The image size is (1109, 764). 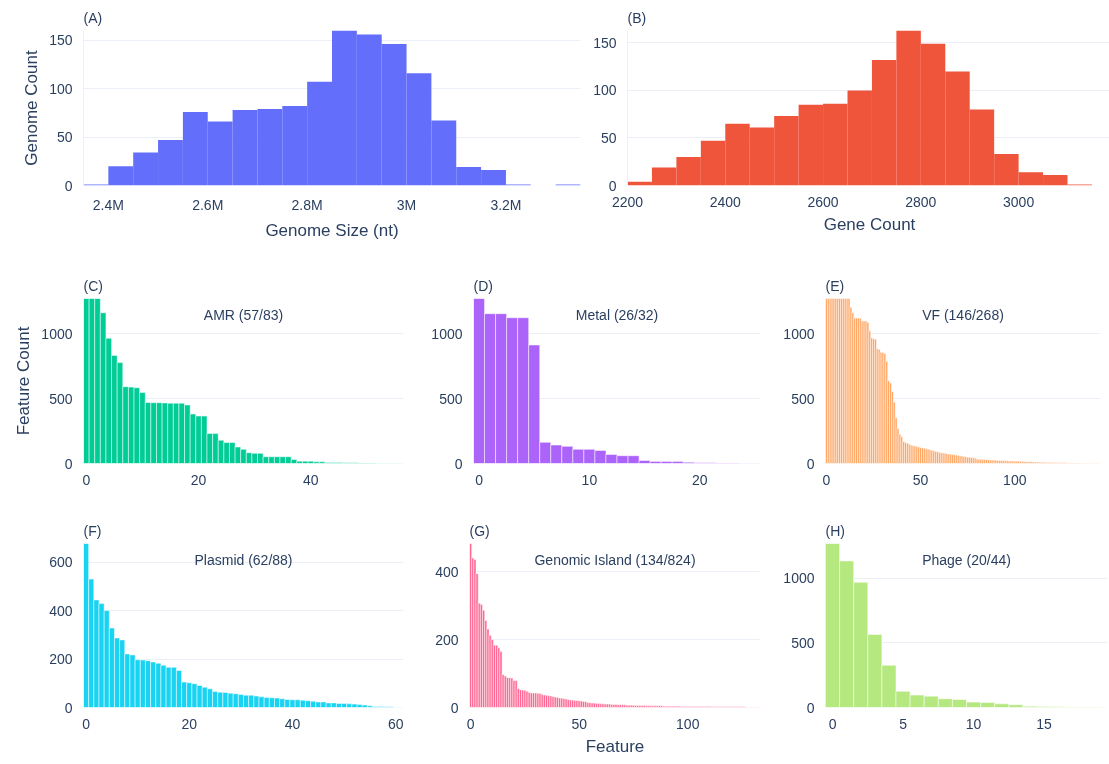 What do you see at coordinates (93, 285) in the screenshot?
I see `chart-title: (C)` at bounding box center [93, 285].